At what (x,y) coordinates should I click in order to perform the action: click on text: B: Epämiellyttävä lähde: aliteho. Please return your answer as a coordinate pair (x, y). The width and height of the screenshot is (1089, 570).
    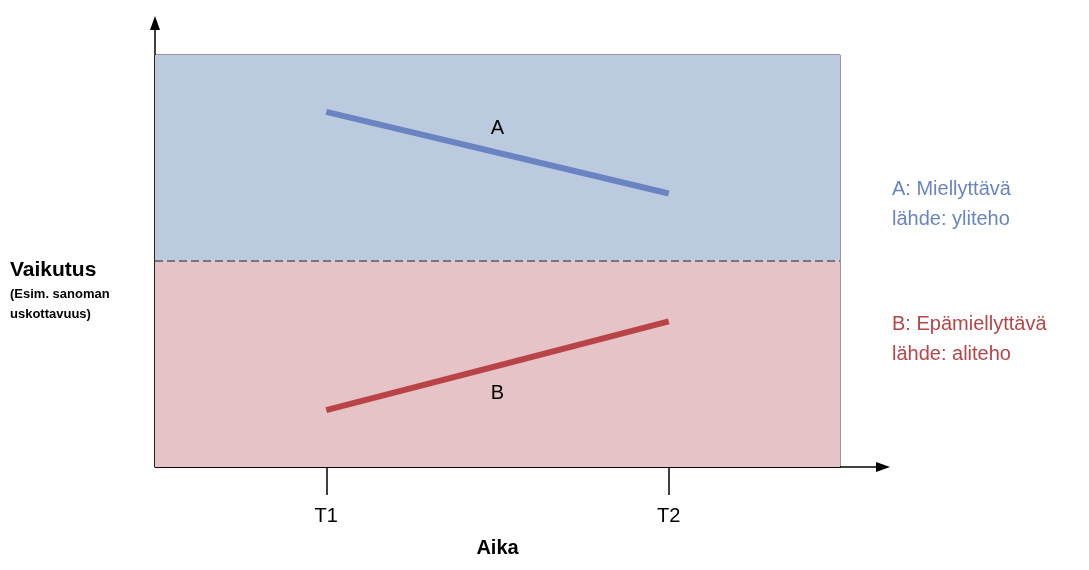
    Looking at the image, I should click on (970, 338).